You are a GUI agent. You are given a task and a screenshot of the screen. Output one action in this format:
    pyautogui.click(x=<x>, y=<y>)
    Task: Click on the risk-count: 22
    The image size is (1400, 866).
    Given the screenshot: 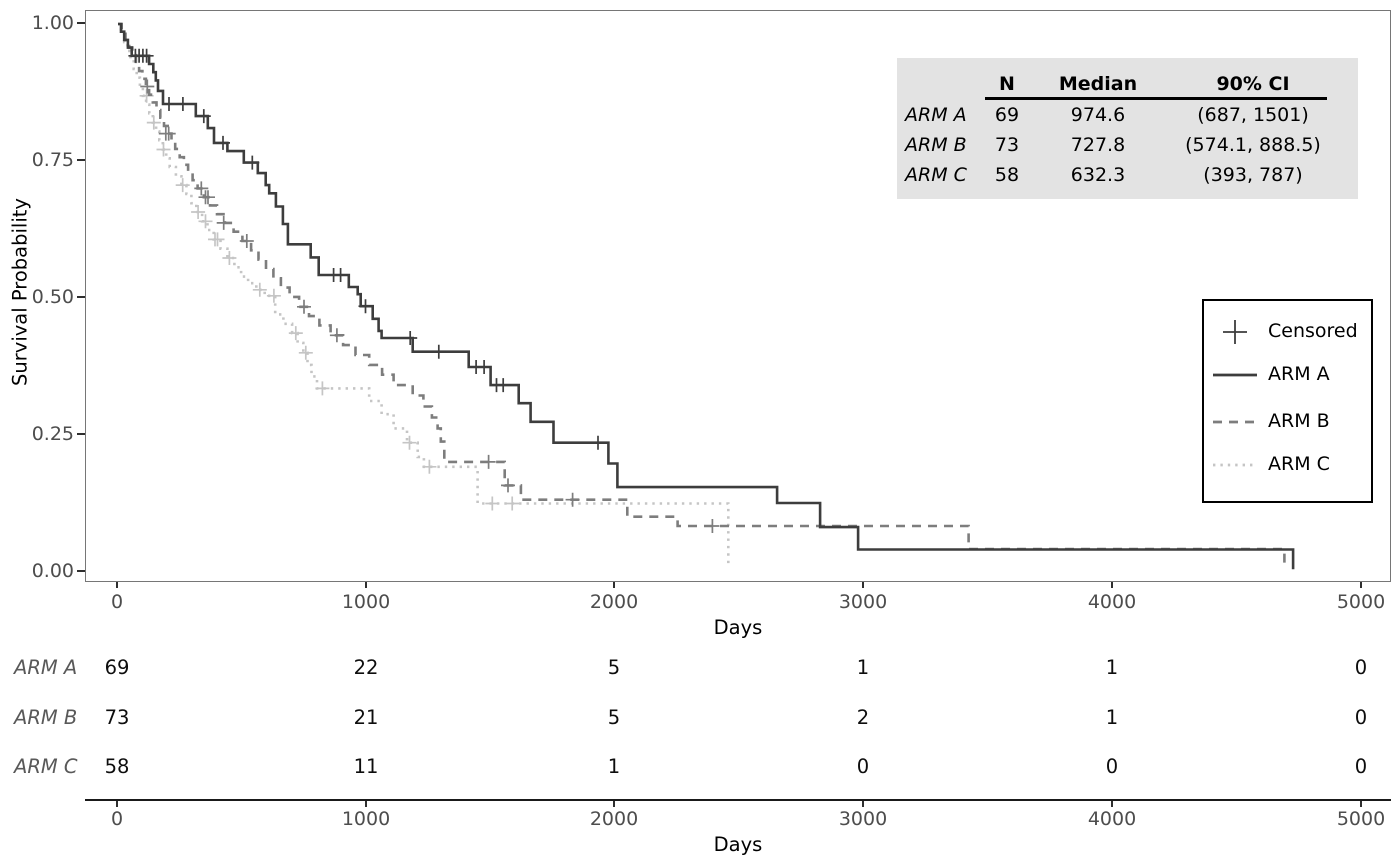 What is the action you would take?
    pyautogui.click(x=366, y=667)
    